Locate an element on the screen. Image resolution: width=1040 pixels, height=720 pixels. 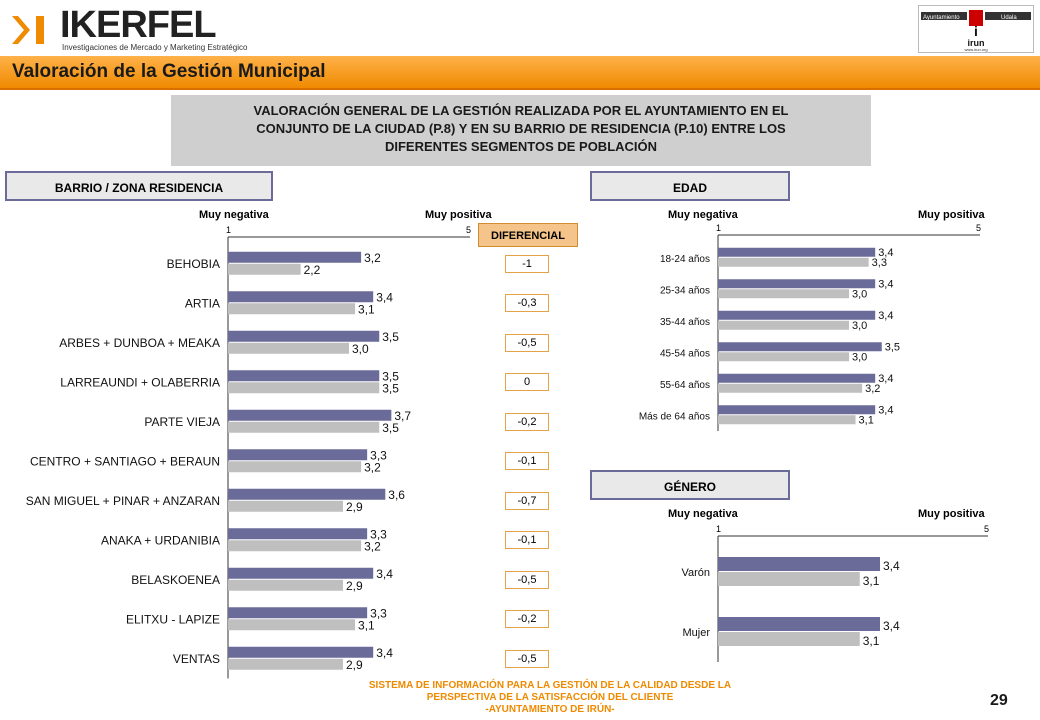
irun-logo-top-right: Udala is located at coordinates (1009, 18).